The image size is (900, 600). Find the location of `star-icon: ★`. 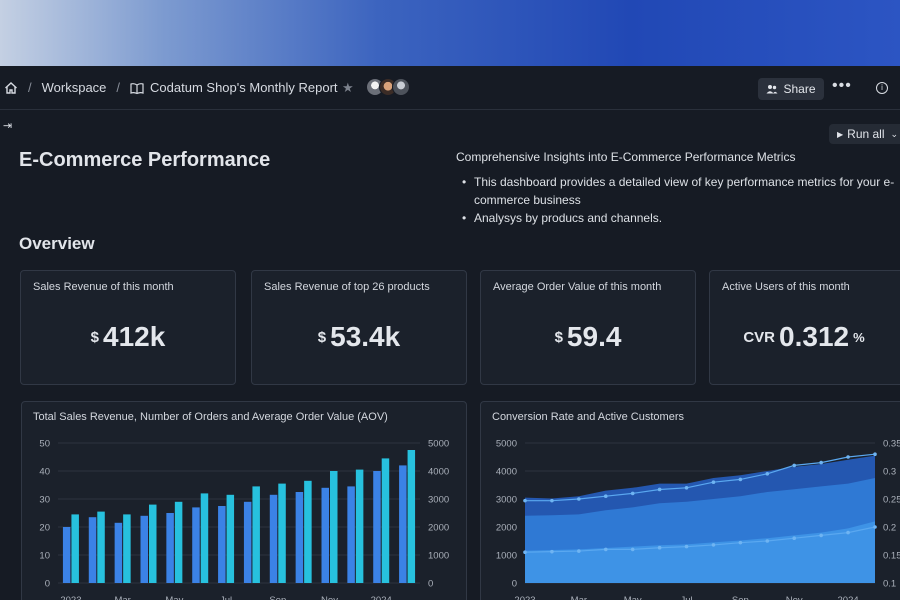

star-icon: ★ is located at coordinates (348, 87).